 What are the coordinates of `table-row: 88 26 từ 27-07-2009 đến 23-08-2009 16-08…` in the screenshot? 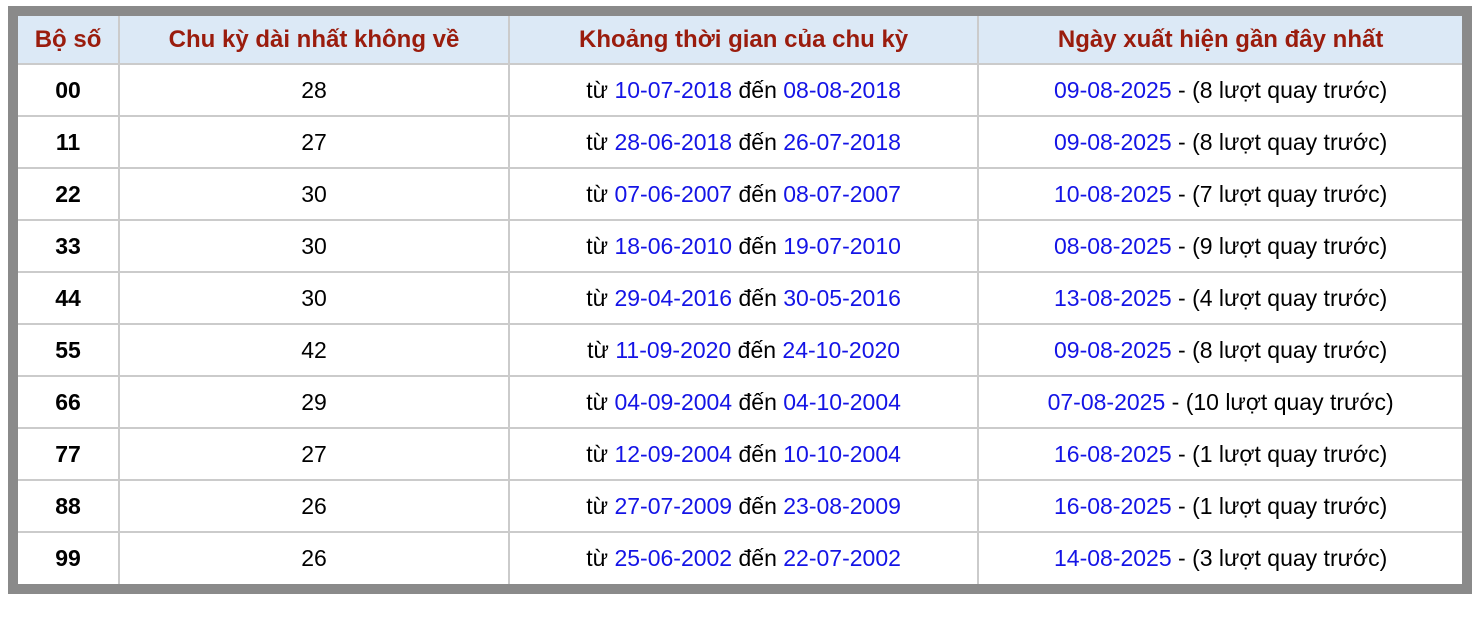 It's located at (740, 506).